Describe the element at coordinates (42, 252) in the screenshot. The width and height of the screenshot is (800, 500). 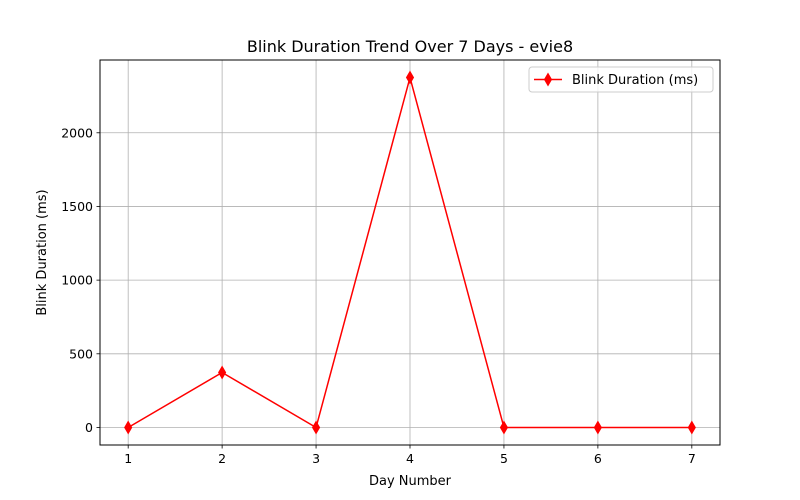
I see `y-axis-label: Blink Duration (ms)` at that location.